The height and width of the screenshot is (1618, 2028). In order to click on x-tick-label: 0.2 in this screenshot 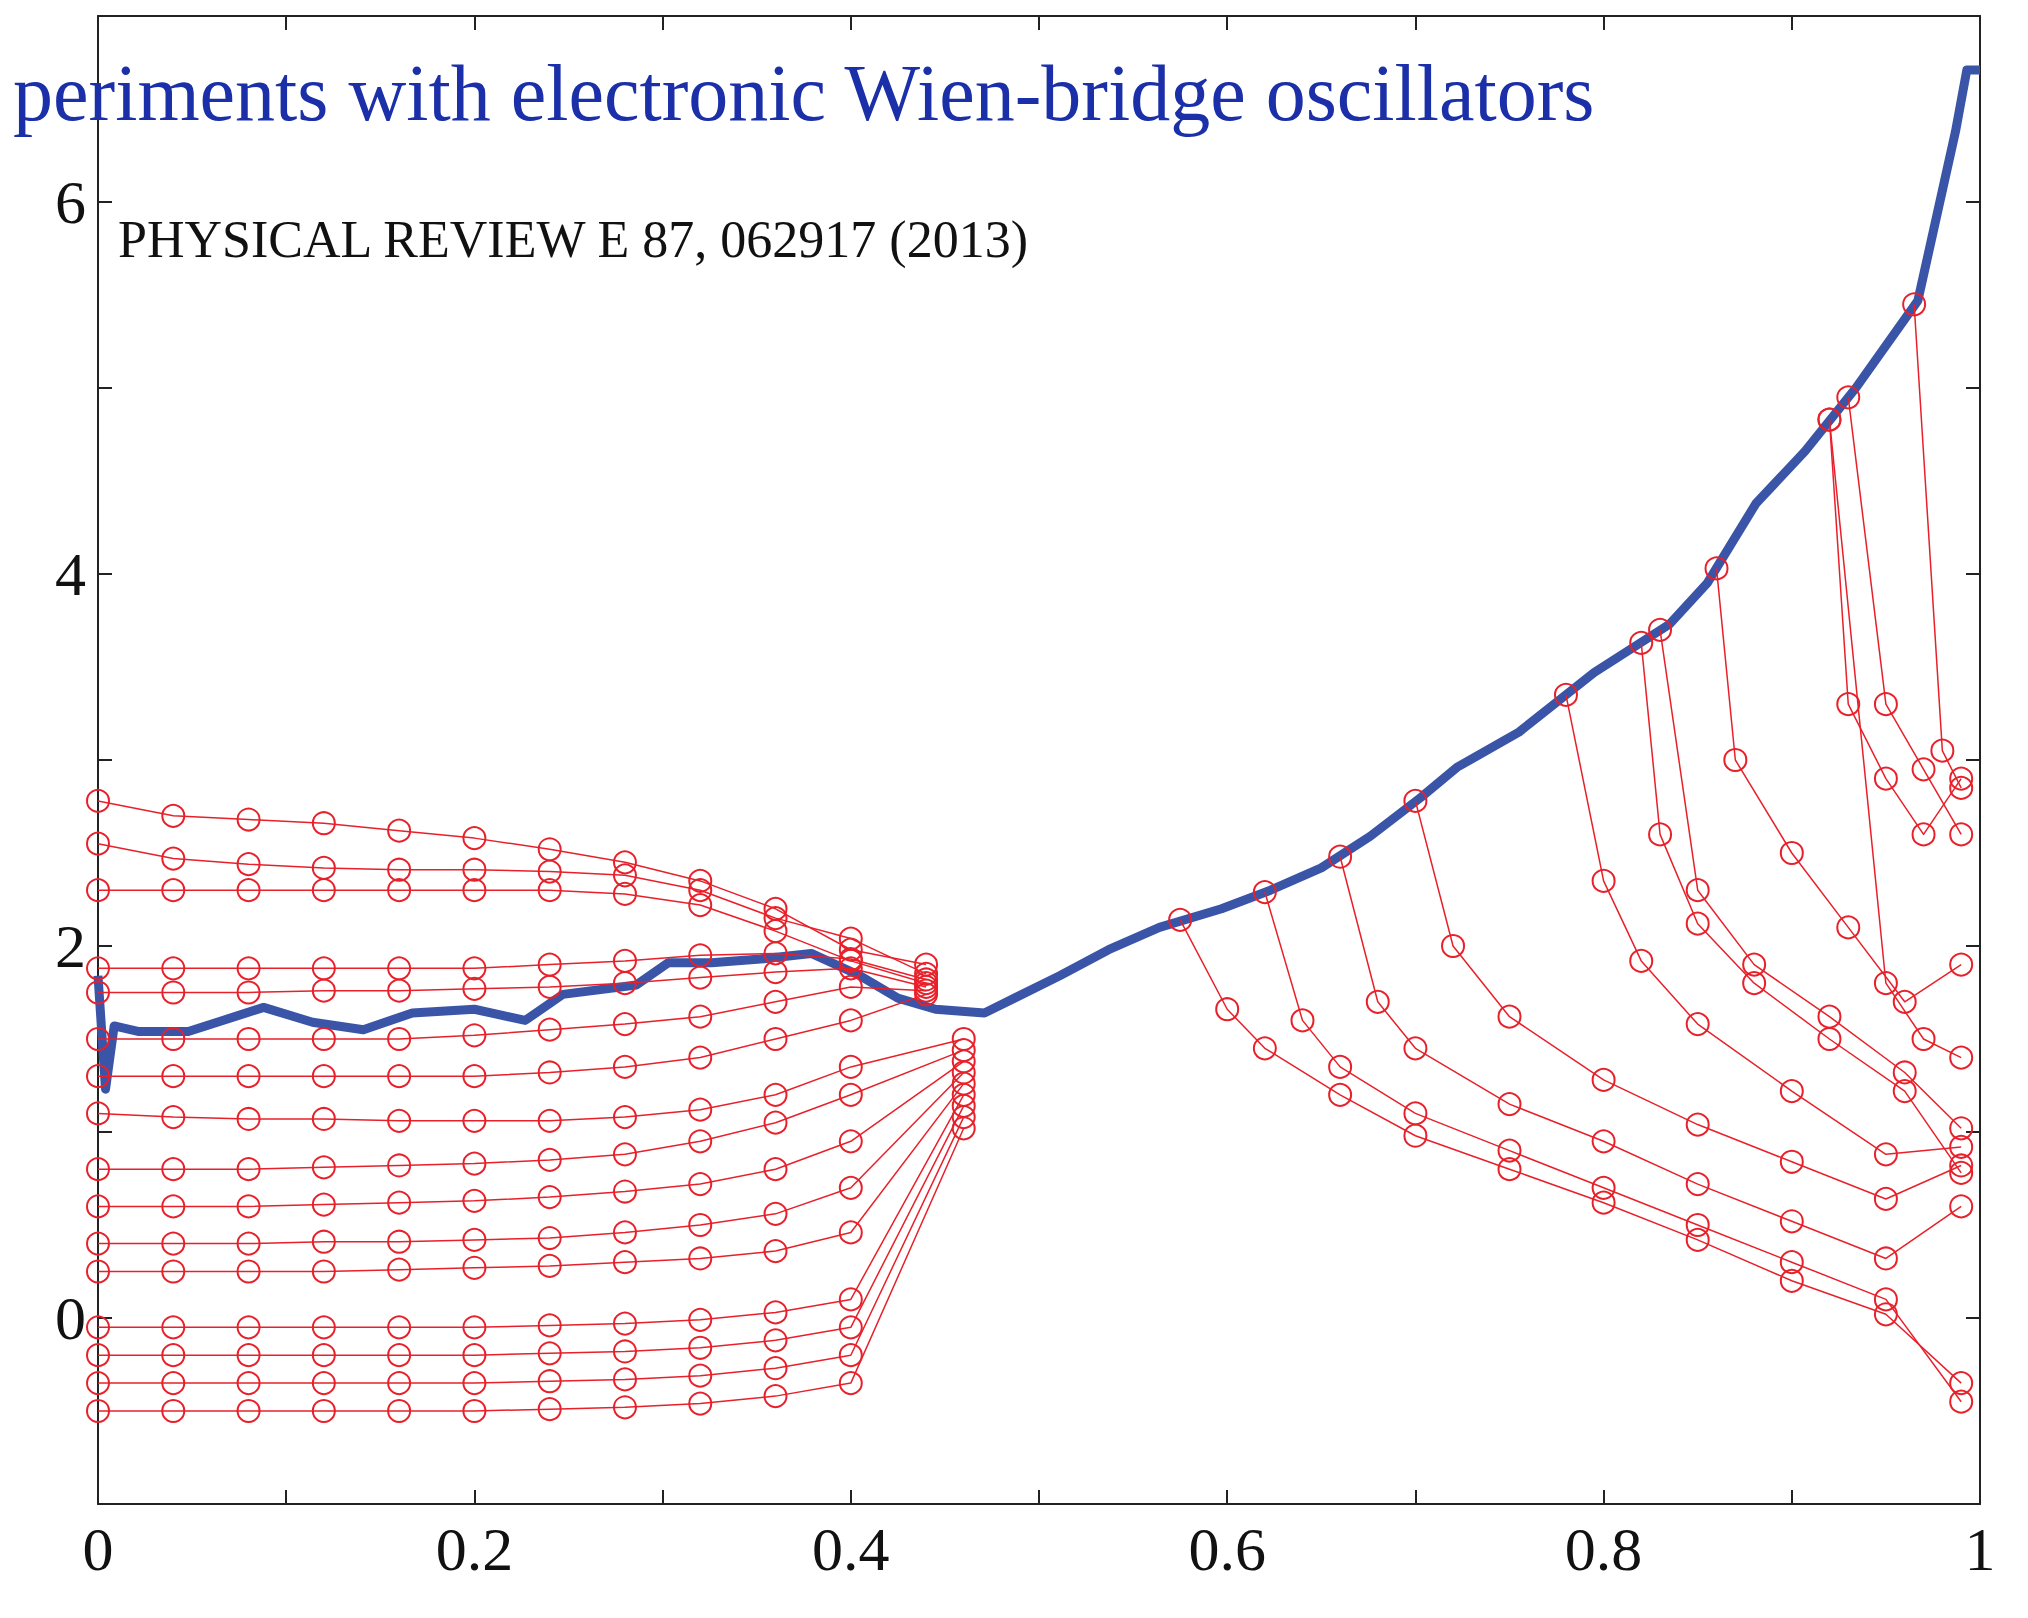, I will do `click(474, 1549)`.